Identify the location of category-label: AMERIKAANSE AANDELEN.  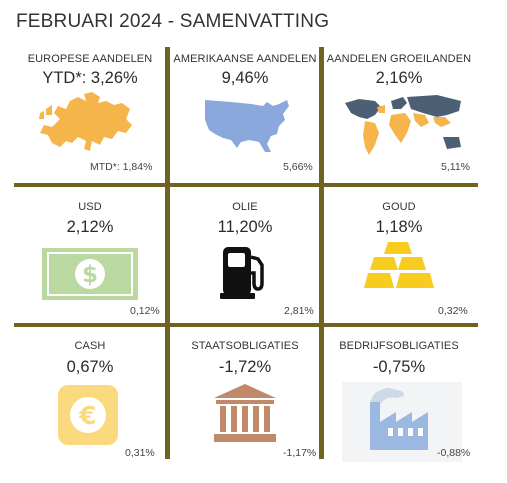
(245, 59).